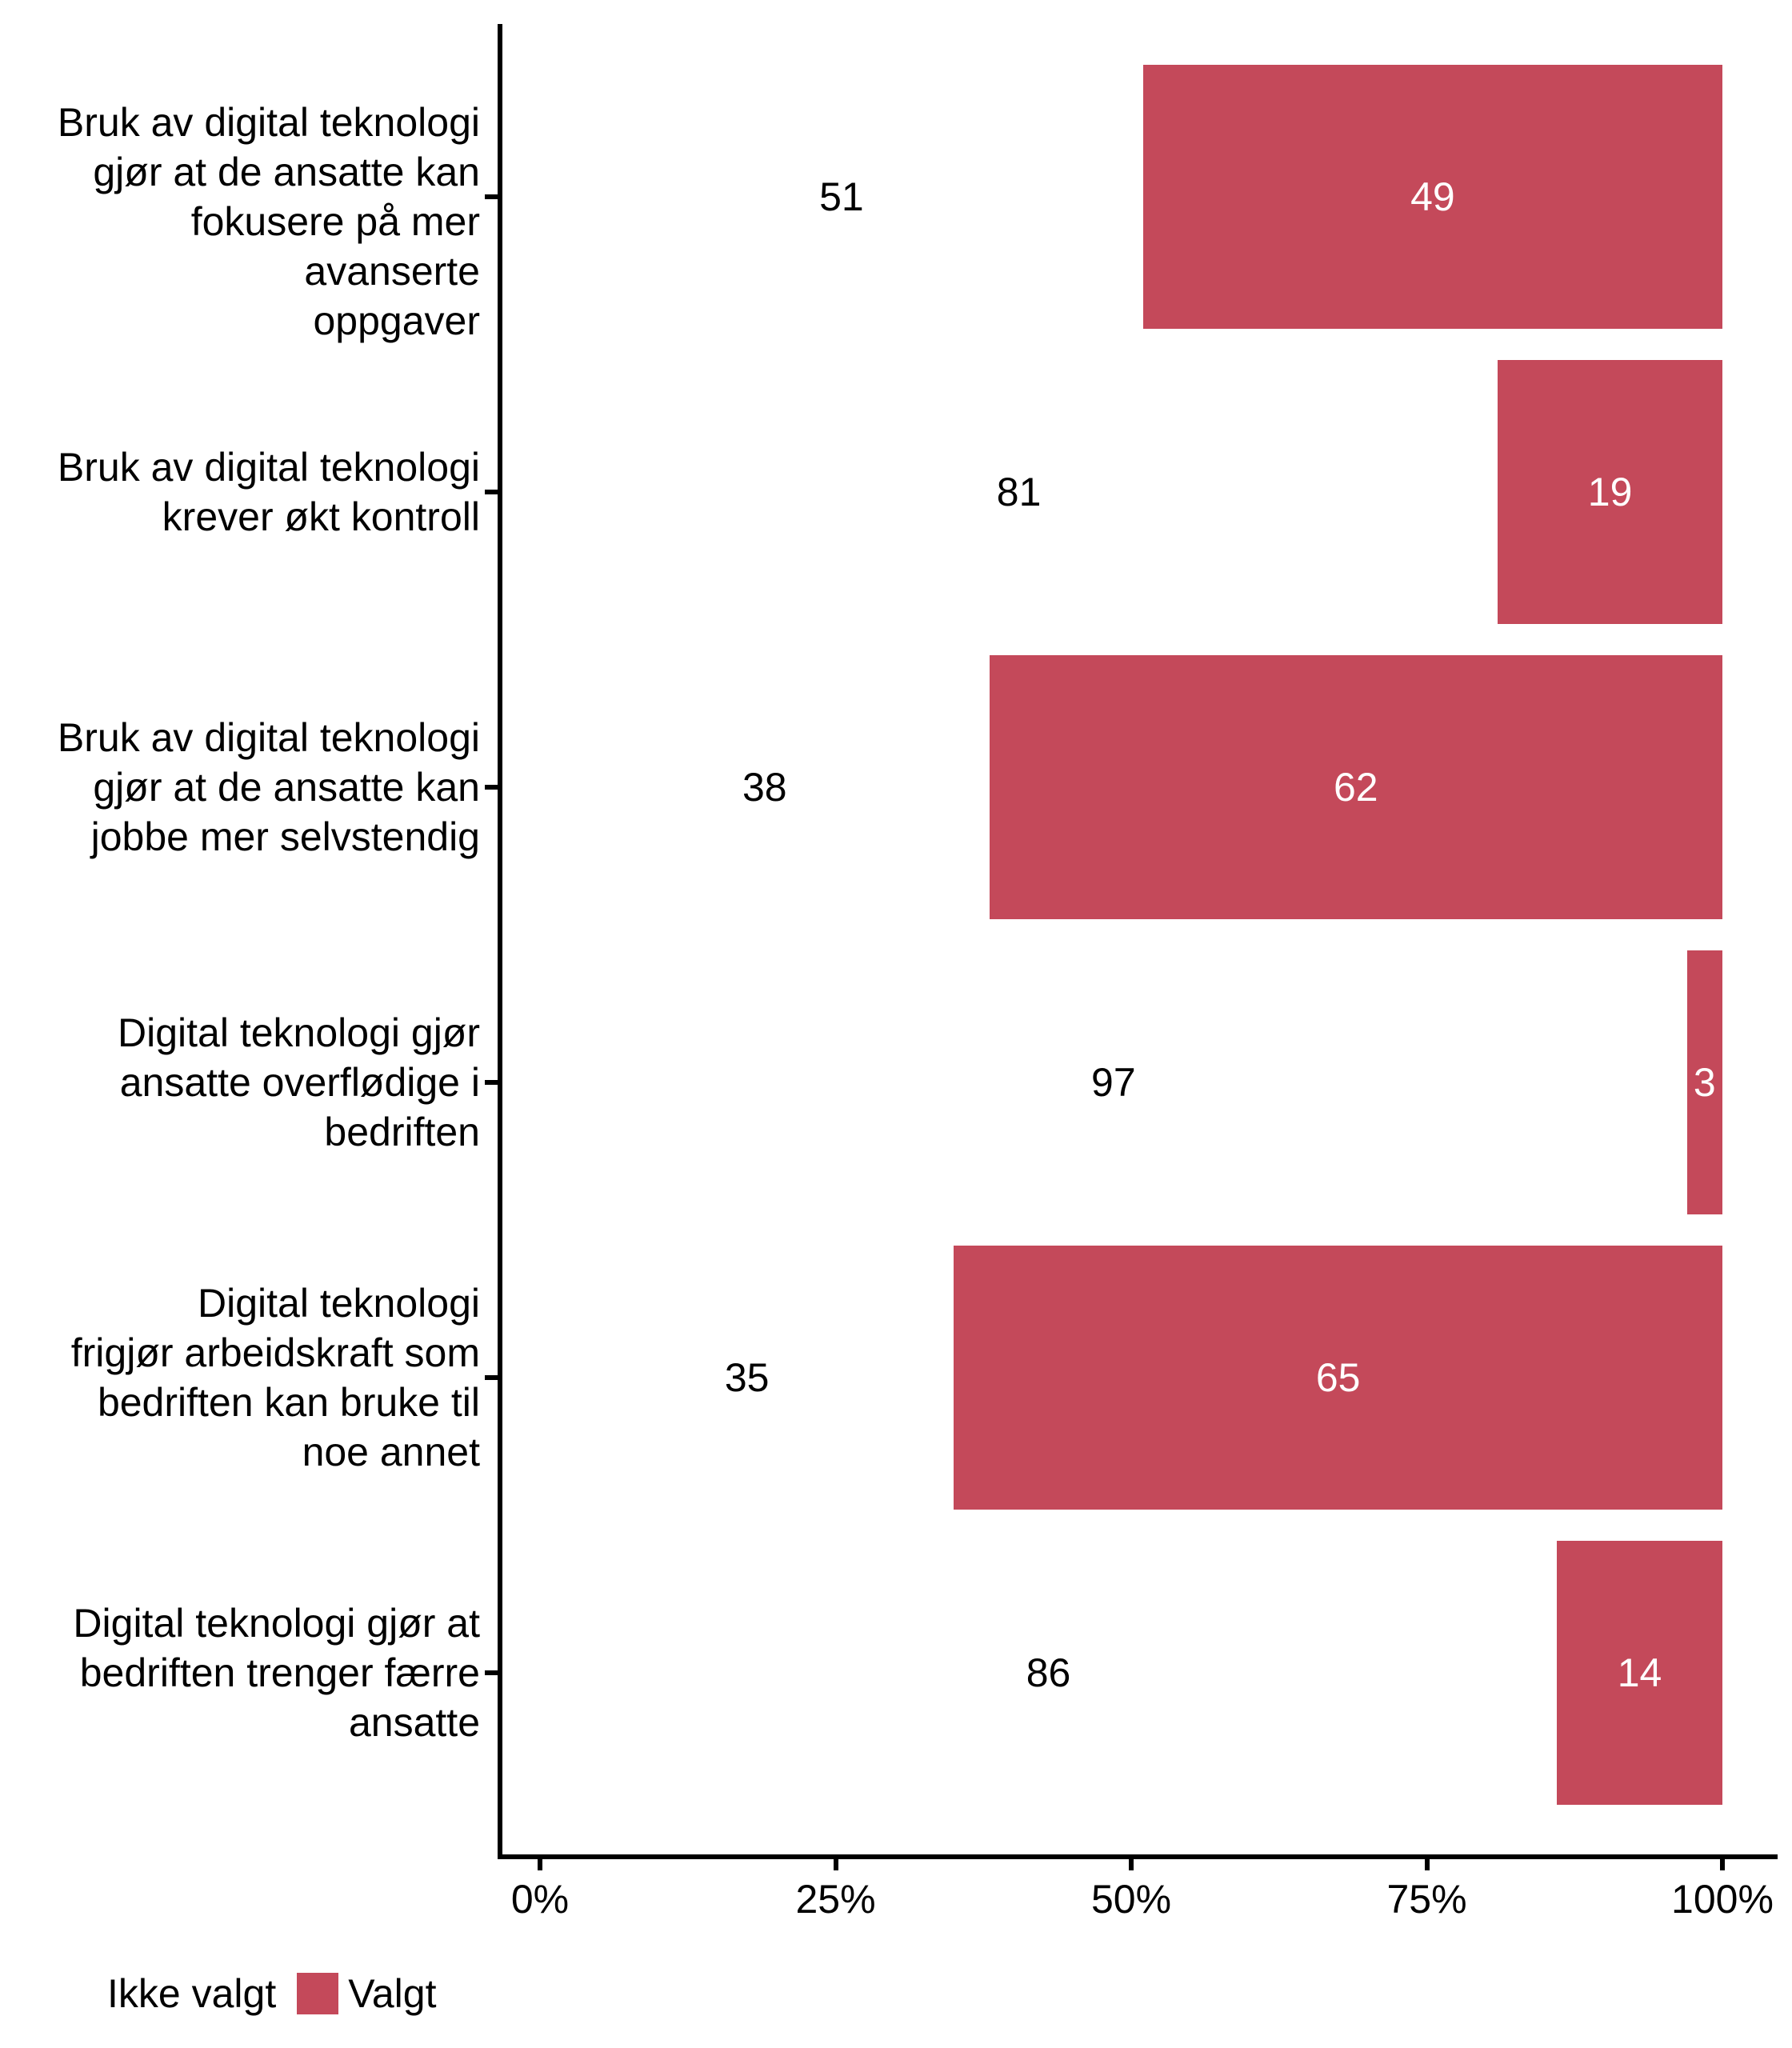 This screenshot has width=1792, height=2048. I want to click on bar-value-label-ikke-valgt: 38, so click(764, 787).